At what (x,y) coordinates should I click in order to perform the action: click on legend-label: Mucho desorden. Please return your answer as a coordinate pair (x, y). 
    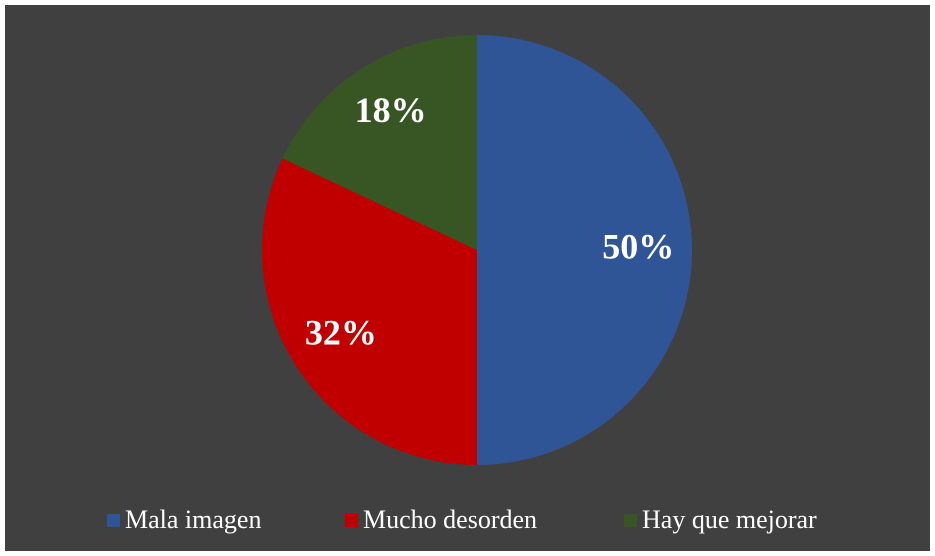
    Looking at the image, I should click on (450, 519).